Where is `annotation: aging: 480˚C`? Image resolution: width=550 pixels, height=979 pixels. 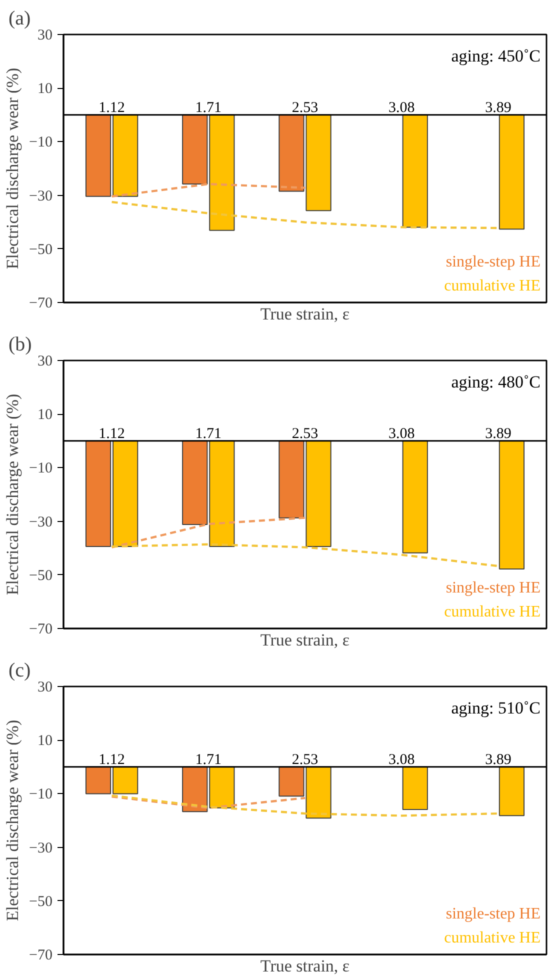 annotation: aging: 480˚C is located at coordinates (496, 382).